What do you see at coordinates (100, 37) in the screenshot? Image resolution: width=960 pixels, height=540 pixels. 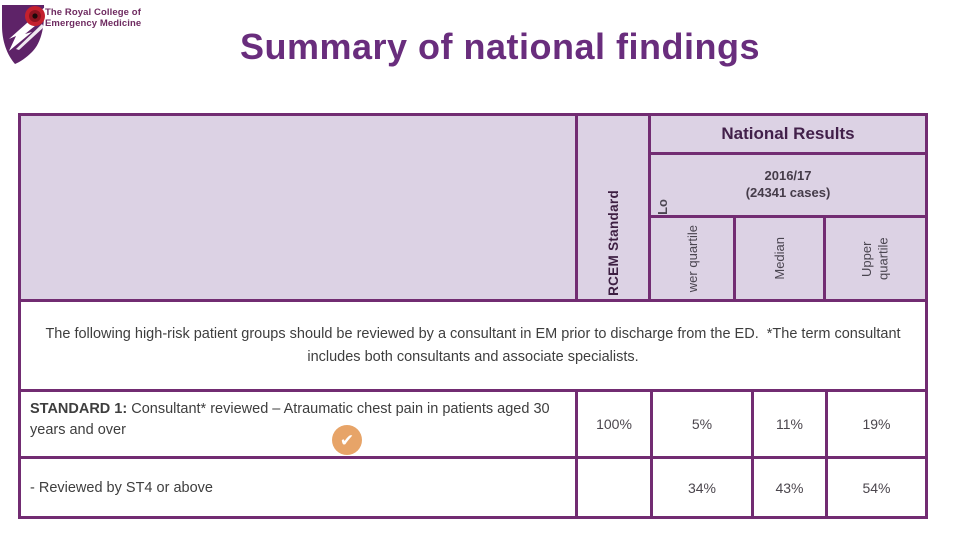 I see `rcem-logo: The Royal College of Emergency Medicine` at bounding box center [100, 37].